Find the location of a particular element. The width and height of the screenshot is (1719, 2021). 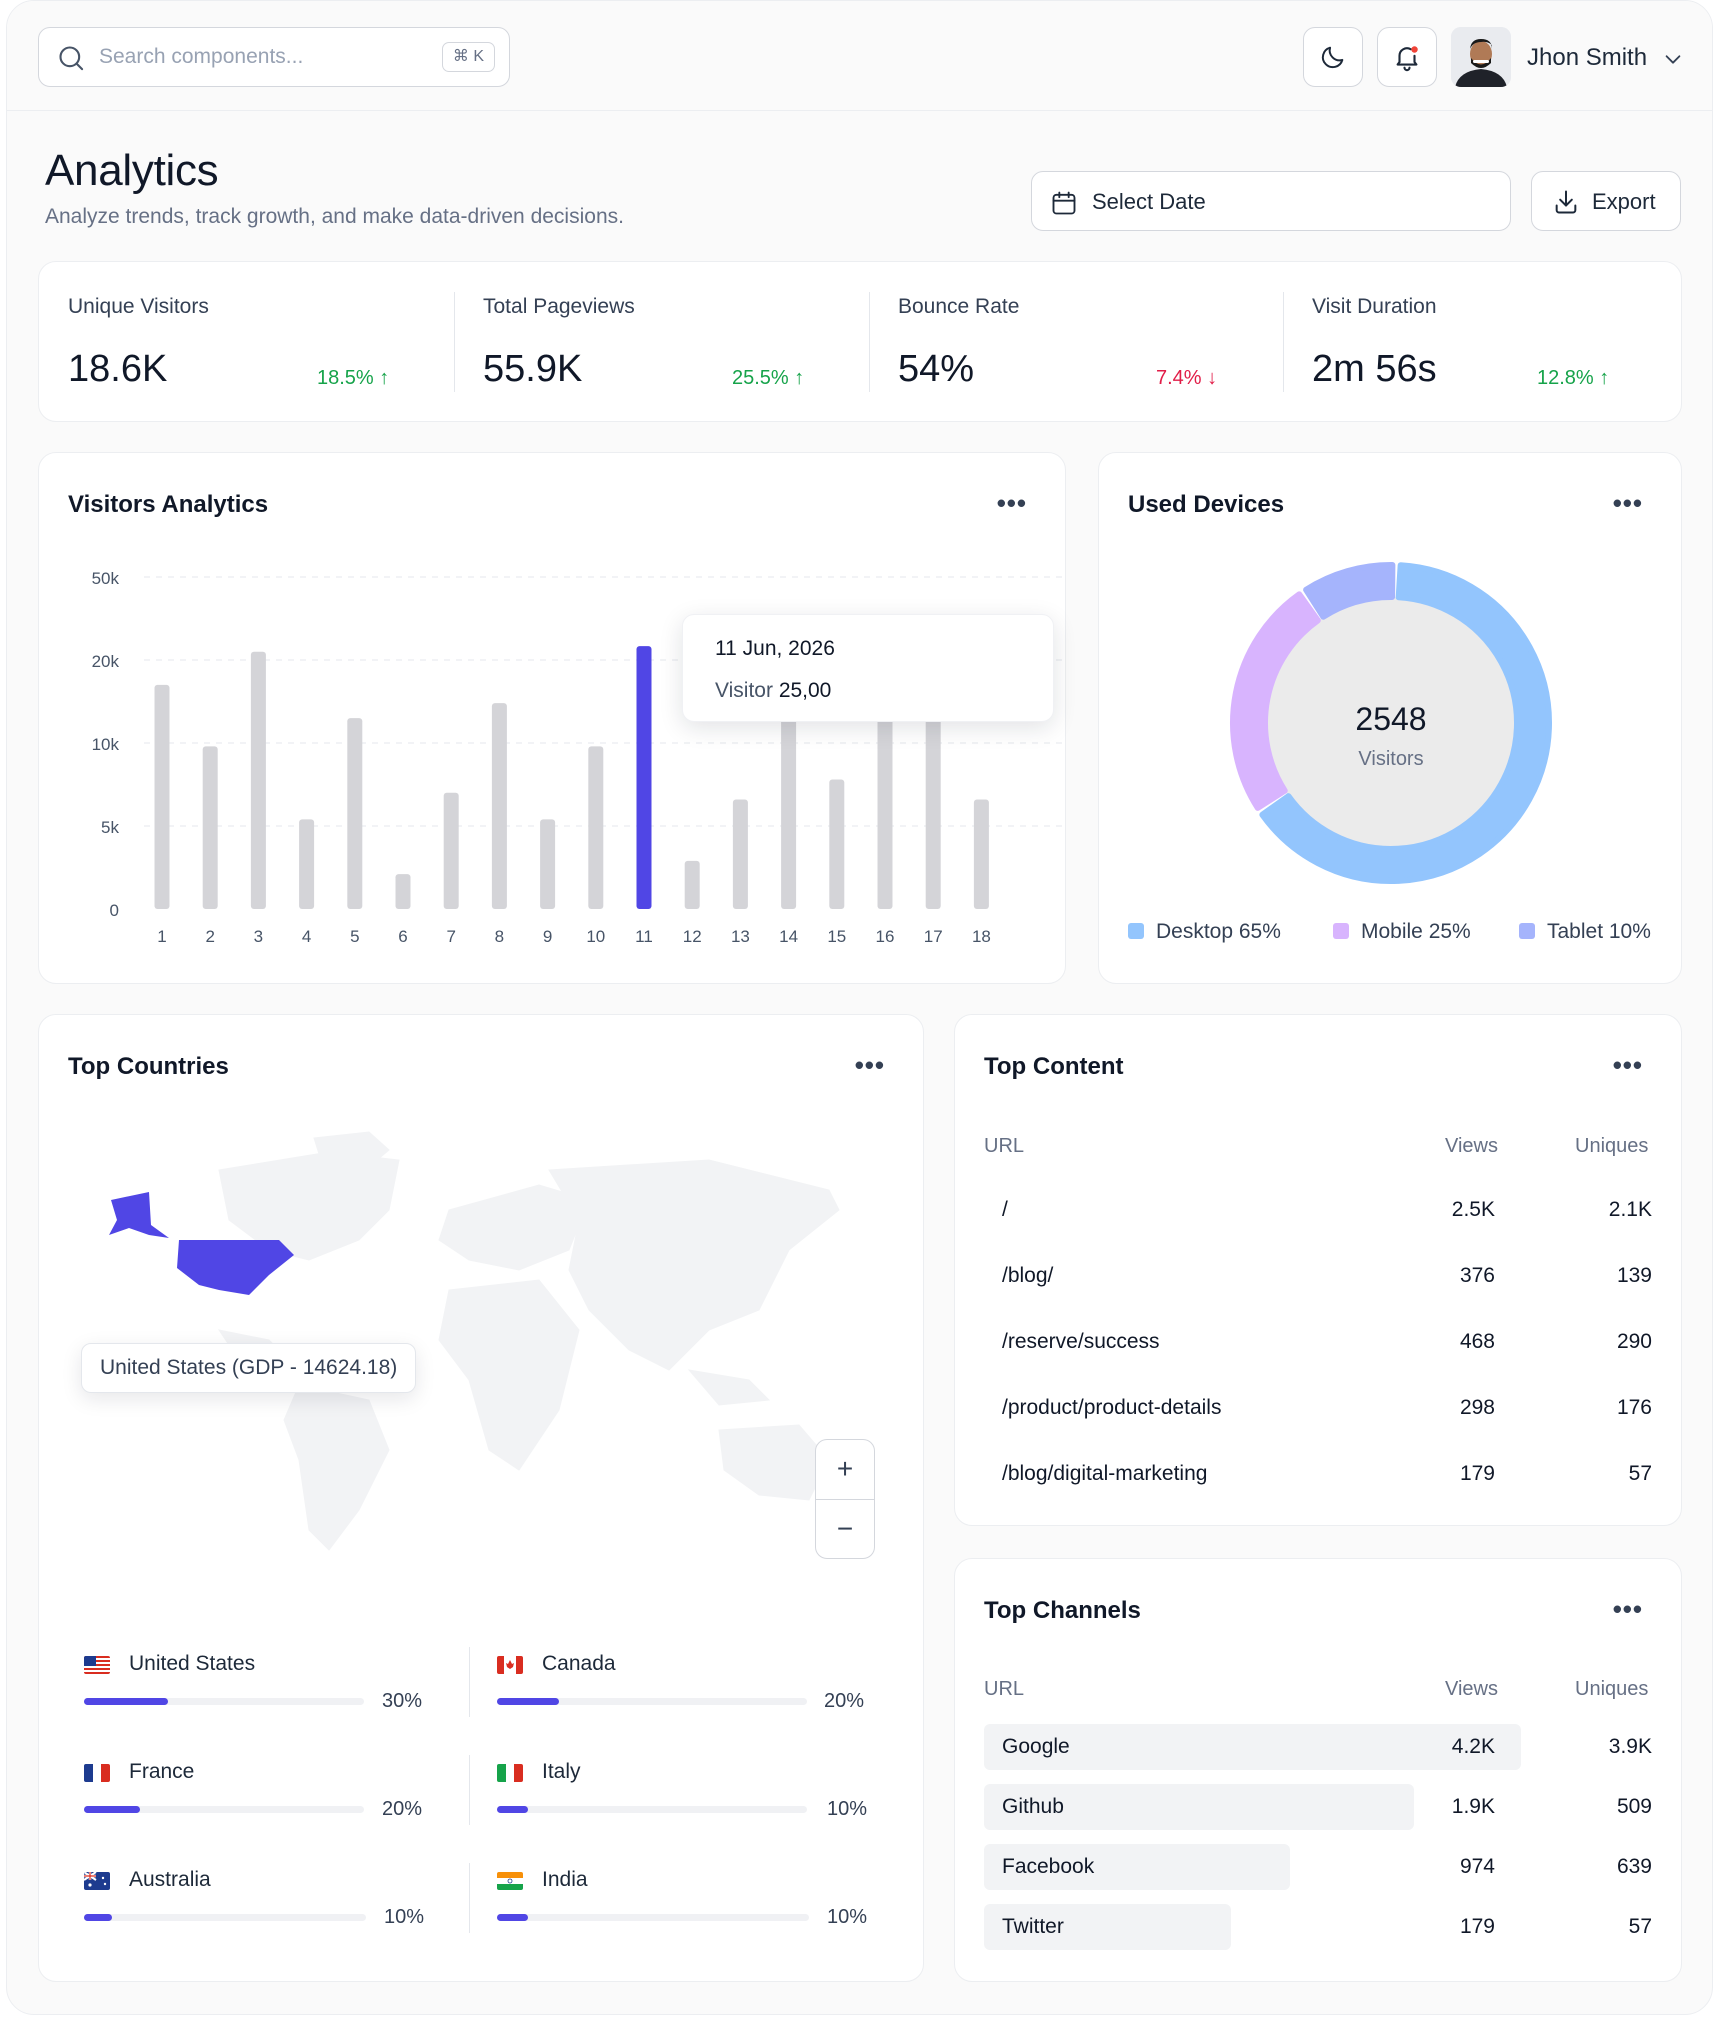

map-region-asia is located at coordinates (694, 1265).